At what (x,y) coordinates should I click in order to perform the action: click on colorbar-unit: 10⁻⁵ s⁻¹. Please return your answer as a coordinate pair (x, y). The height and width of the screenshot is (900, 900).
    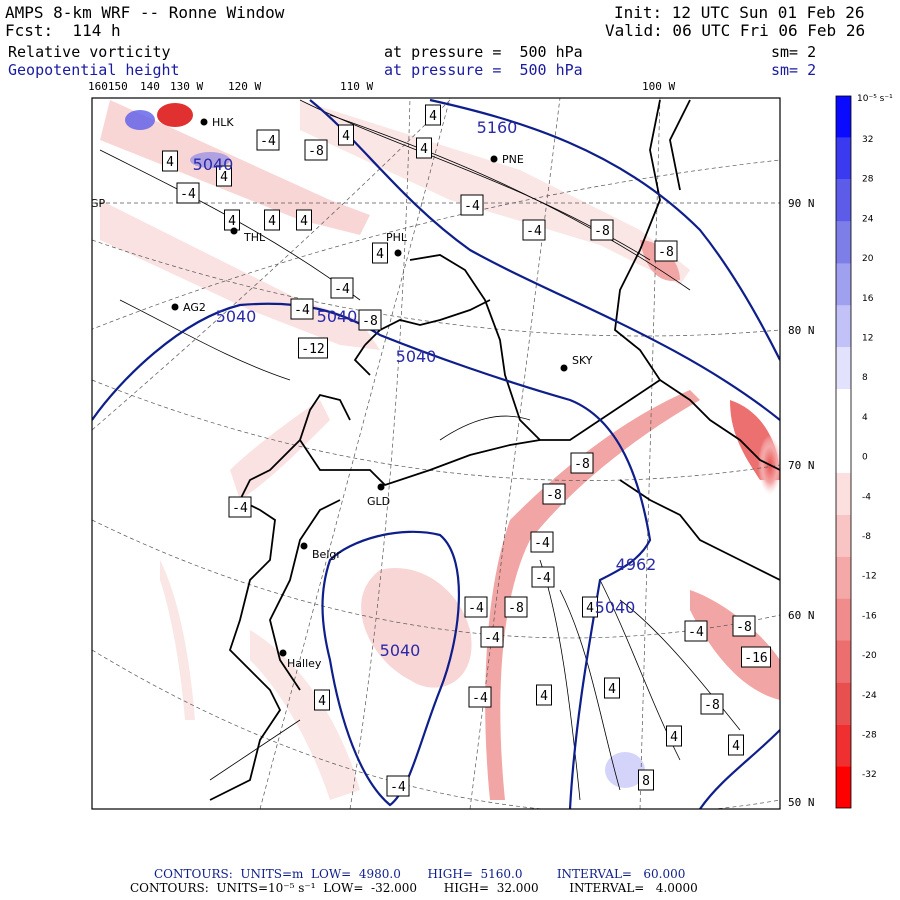
    Looking at the image, I should click on (875, 99).